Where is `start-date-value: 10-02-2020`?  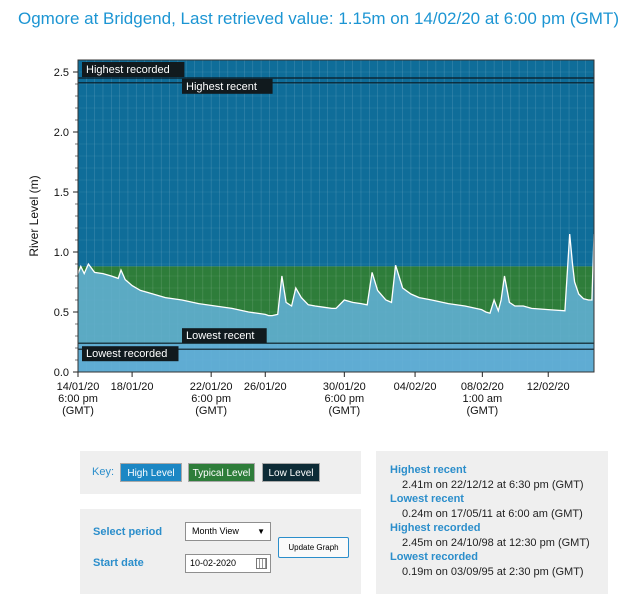 start-date-value: 10-02-2020 is located at coordinates (213, 563).